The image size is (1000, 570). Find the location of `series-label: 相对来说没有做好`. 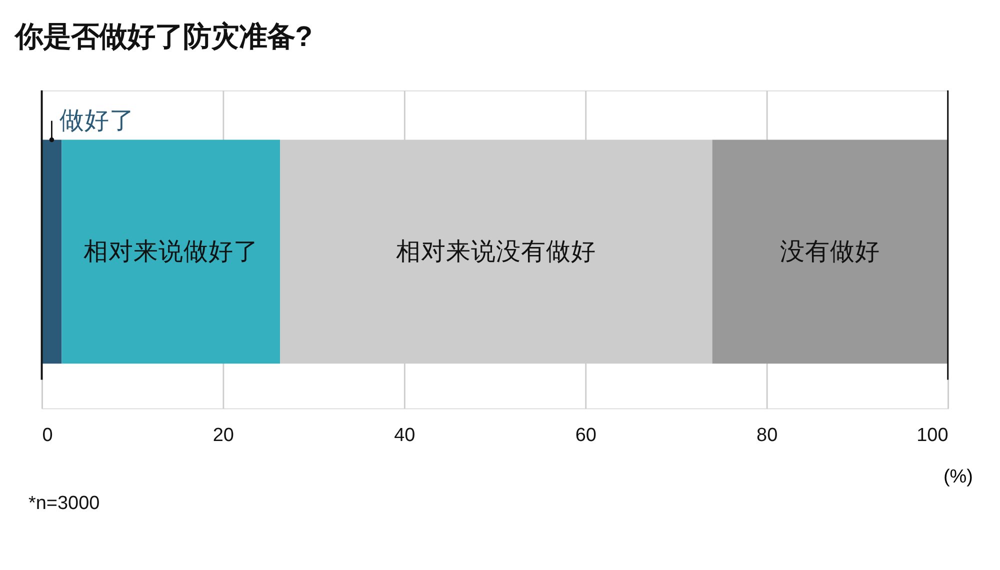

series-label: 相对来说没有做好 is located at coordinates (496, 252).